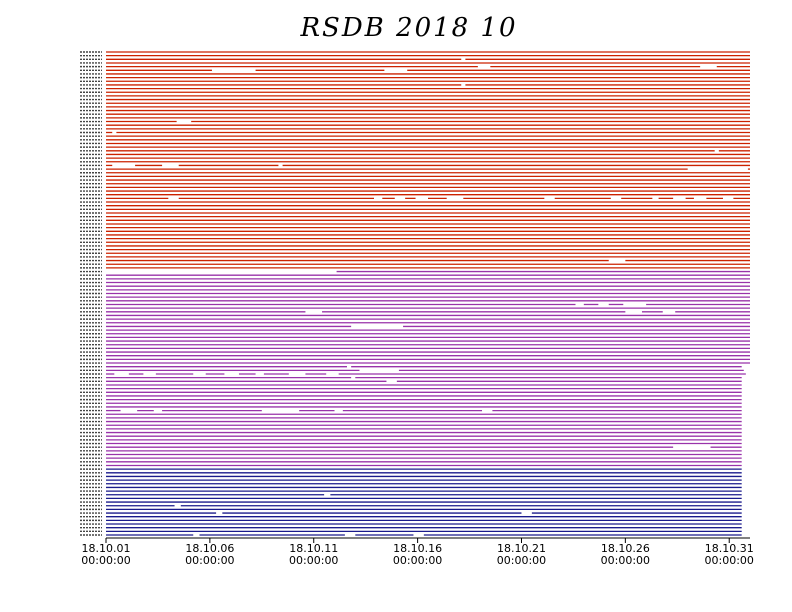  Describe the element at coordinates (105, 554) in the screenshot. I see `x-tick-label: 18.10.01 00:00:00` at that location.